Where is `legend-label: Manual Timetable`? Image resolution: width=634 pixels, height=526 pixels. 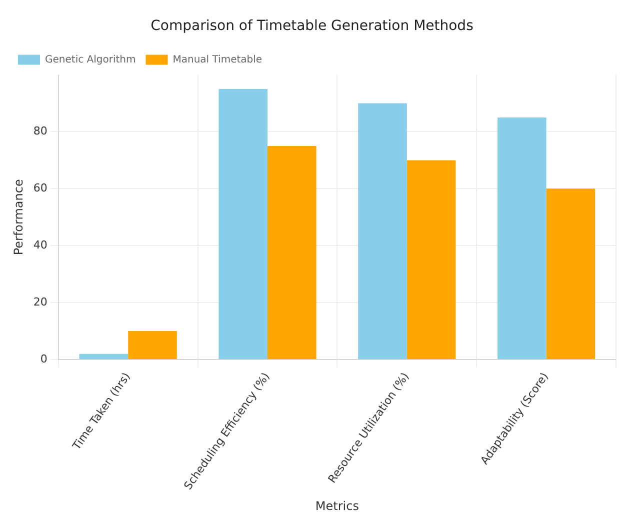 legend-label: Manual Timetable is located at coordinates (217, 60).